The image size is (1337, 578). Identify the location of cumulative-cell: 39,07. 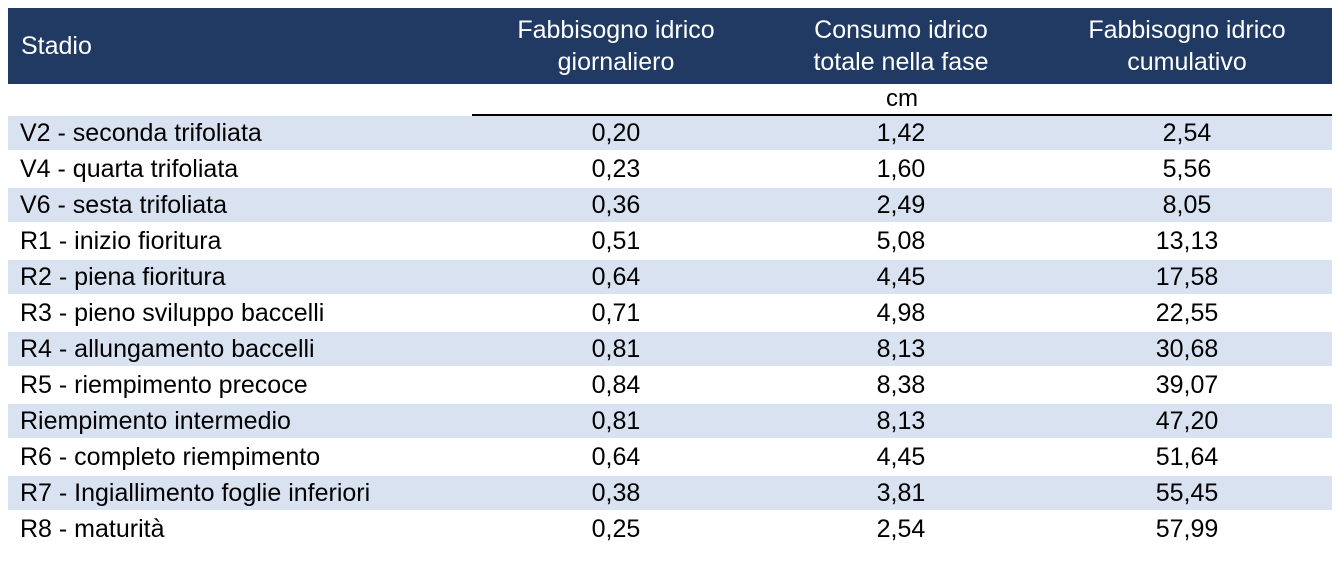
(1187, 386).